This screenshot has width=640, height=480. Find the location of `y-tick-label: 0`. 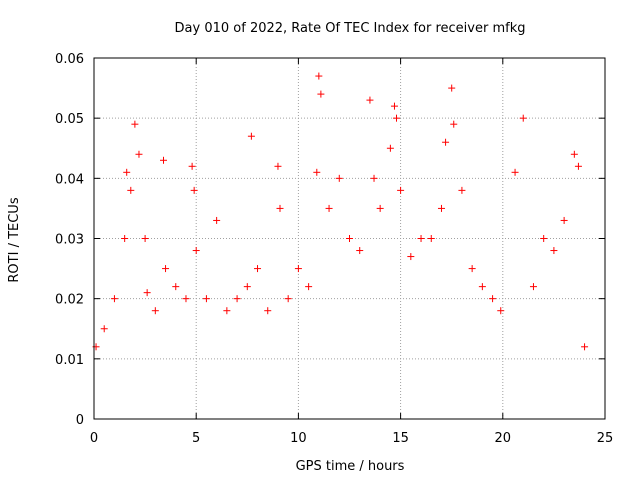

y-tick-label: 0 is located at coordinates (80, 420).